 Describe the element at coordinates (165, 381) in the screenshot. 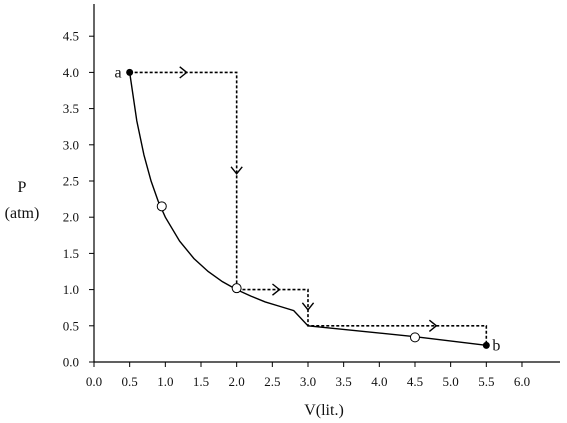

I see `x-tick-label: 1.0` at that location.